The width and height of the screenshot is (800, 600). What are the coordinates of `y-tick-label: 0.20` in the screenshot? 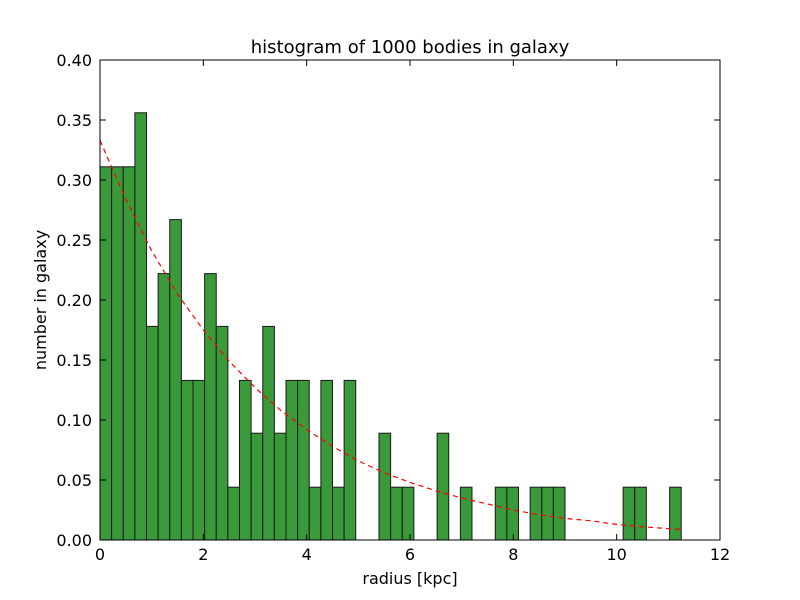 It's located at (74, 300).